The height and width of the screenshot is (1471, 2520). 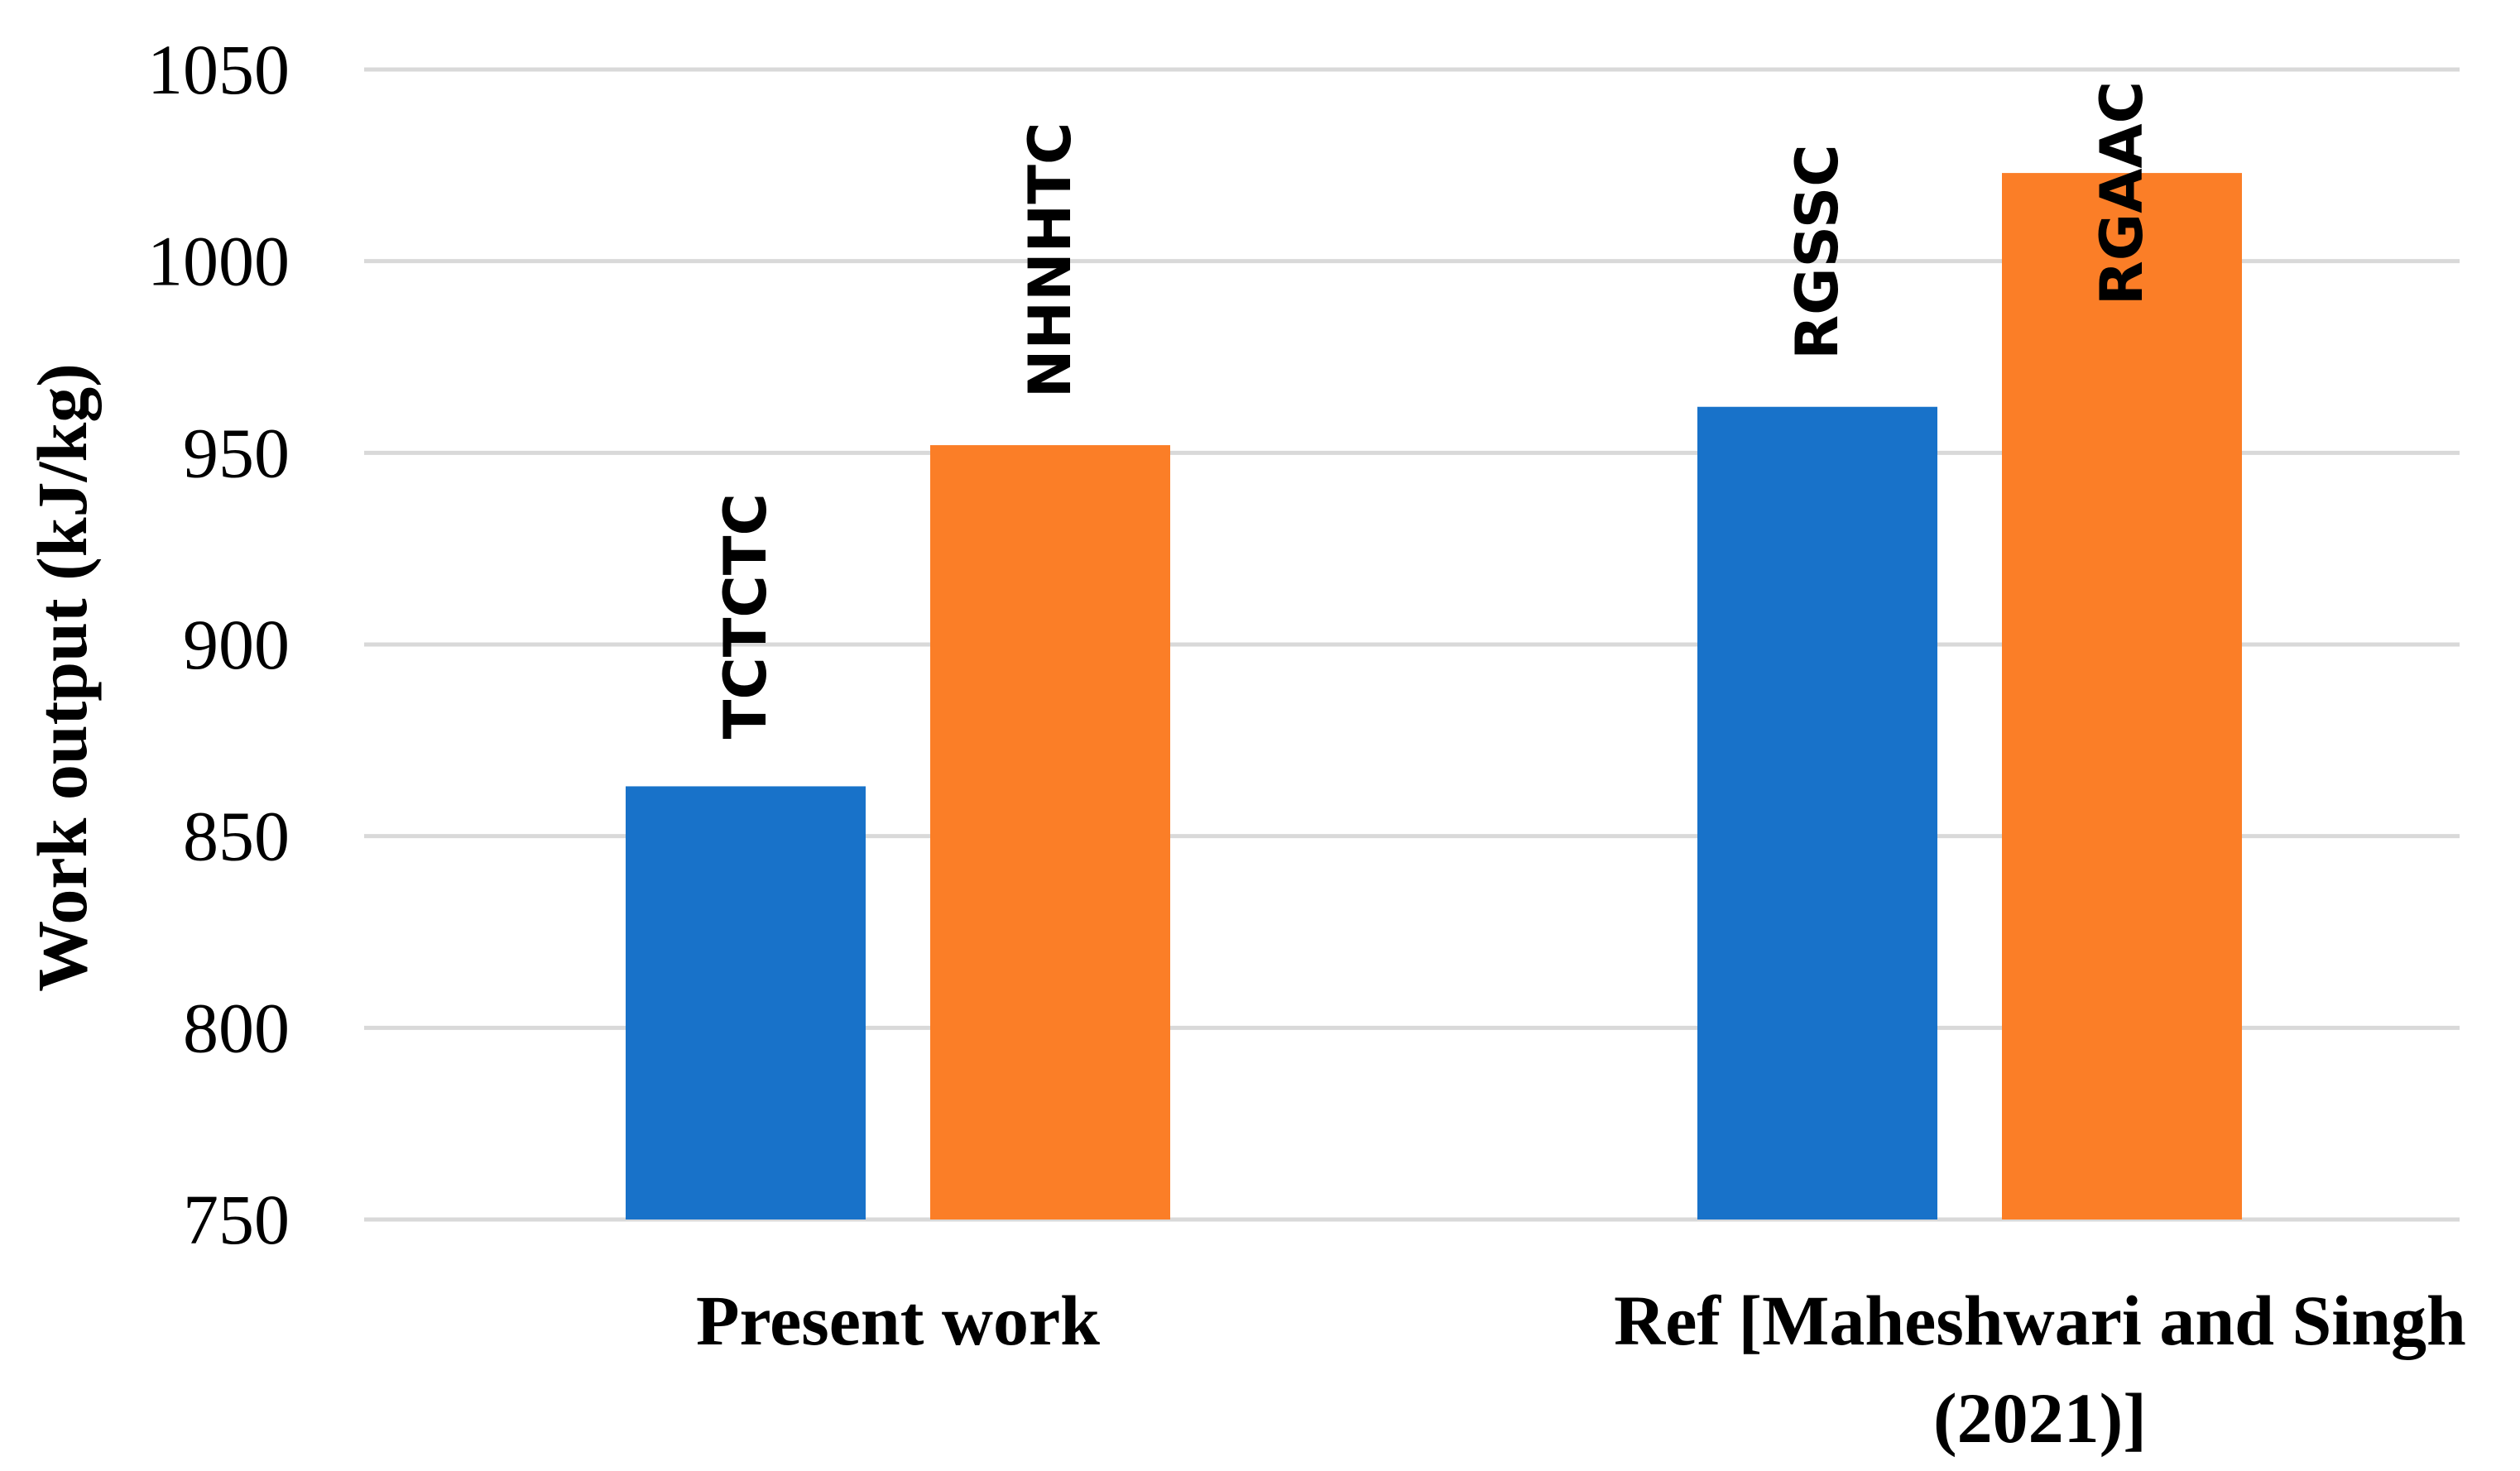 I want to click on bar-label-nhnhtc: NHNHTC, so click(x=1050, y=260).